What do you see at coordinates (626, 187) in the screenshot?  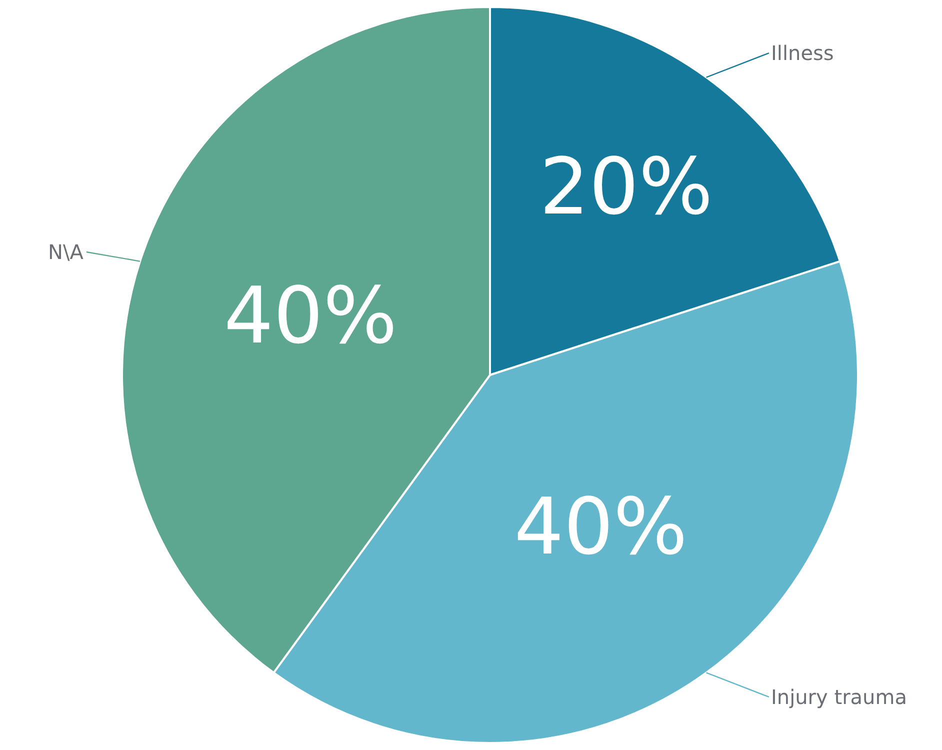 I see `data-label: 20%` at bounding box center [626, 187].